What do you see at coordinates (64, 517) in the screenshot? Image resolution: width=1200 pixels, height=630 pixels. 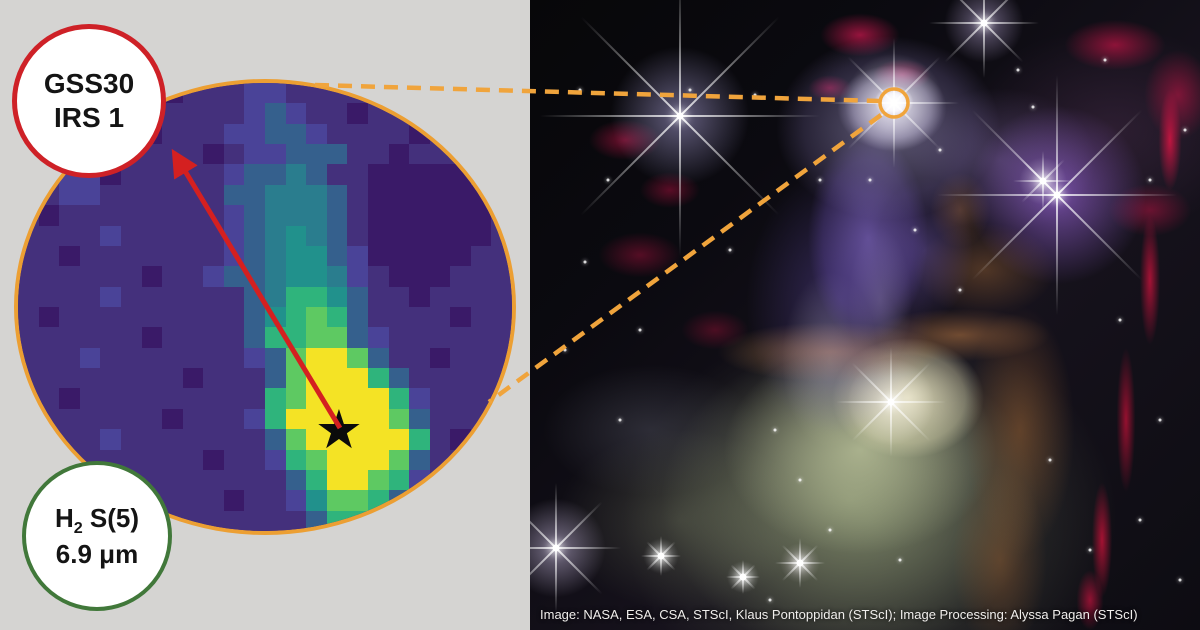 I see `h-symbol: H` at bounding box center [64, 517].